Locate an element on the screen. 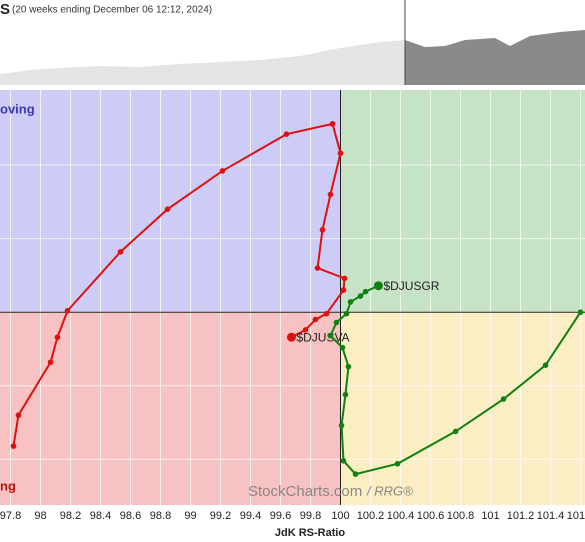 The width and height of the screenshot is (585, 542). quadrant-weakening is located at coordinates (462, 408).